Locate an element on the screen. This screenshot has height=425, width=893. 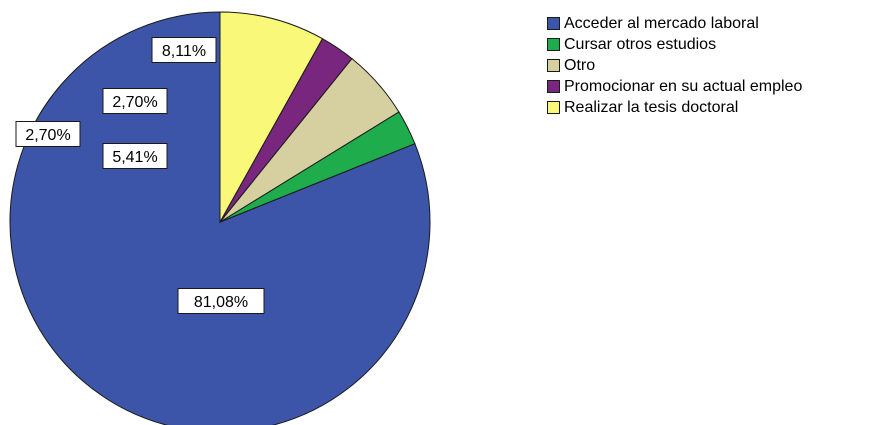
legend-item: Promocionar en su actual empleo is located at coordinates (674, 86).